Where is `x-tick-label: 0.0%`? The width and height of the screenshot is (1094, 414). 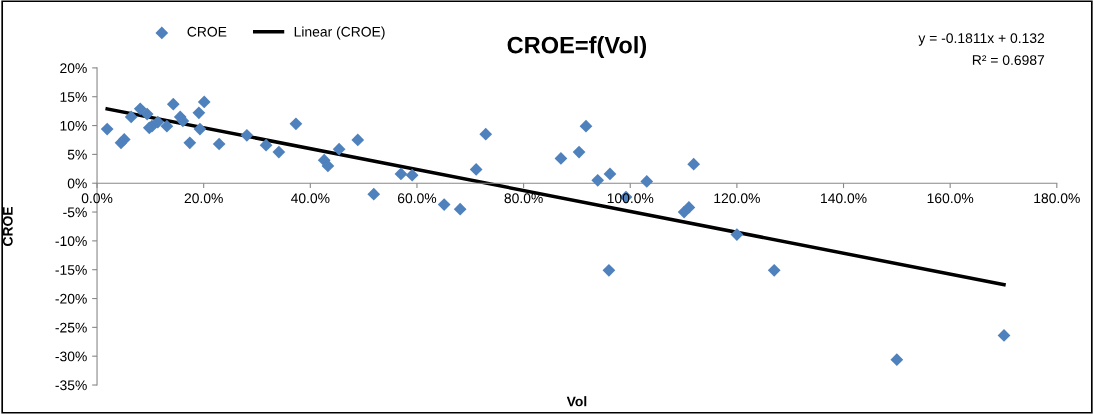
x-tick-label: 0.0% is located at coordinates (97, 198).